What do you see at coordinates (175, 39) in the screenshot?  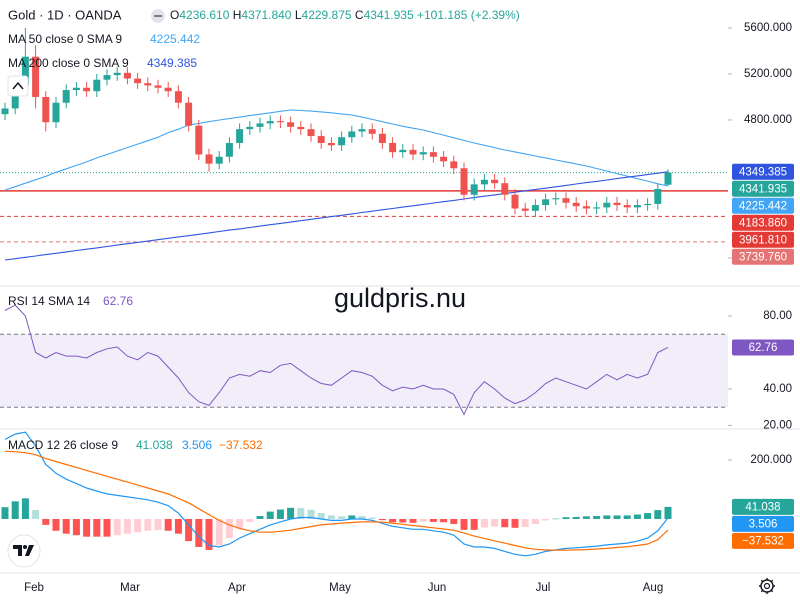 I see `legend-value: 4225.442` at bounding box center [175, 39].